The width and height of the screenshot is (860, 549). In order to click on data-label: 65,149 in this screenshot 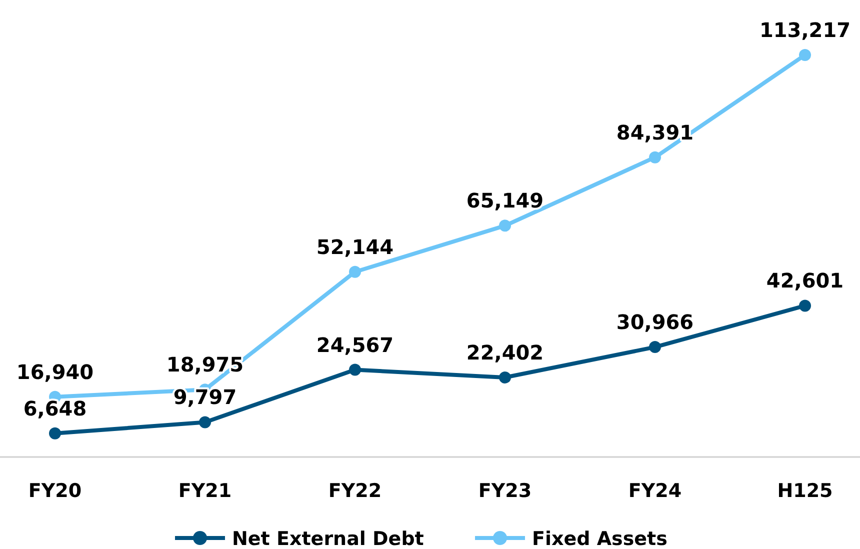, I will do `click(505, 200)`.